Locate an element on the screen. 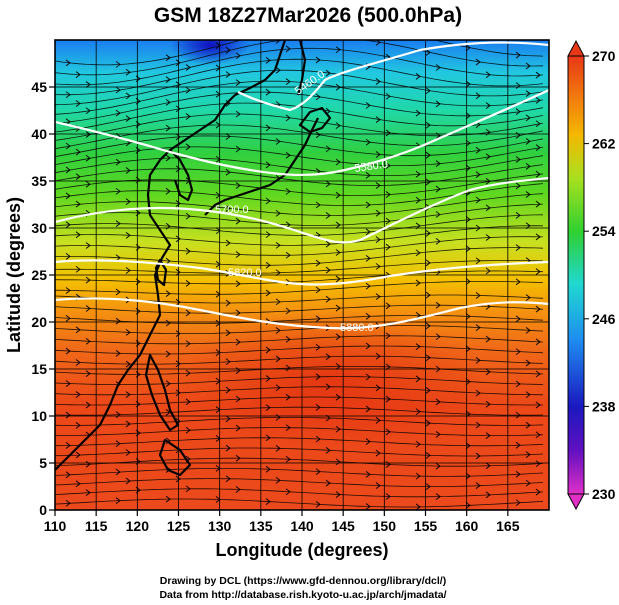  colorbar-tick-label: 238 is located at coordinates (604, 406).